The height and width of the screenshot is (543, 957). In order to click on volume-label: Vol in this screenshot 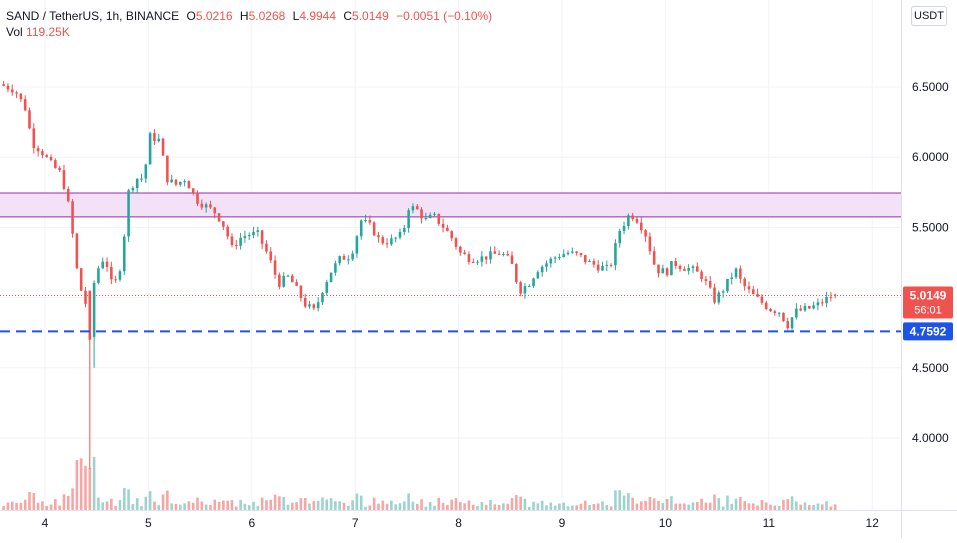, I will do `click(14, 32)`.